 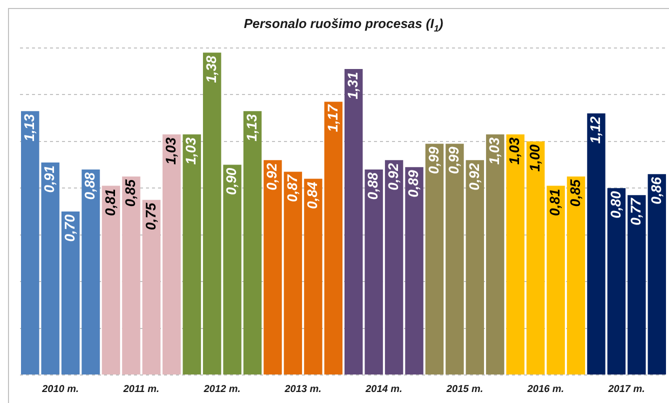 What do you see at coordinates (210, 69) in the screenshot?
I see `data-label: 1,38` at bounding box center [210, 69].